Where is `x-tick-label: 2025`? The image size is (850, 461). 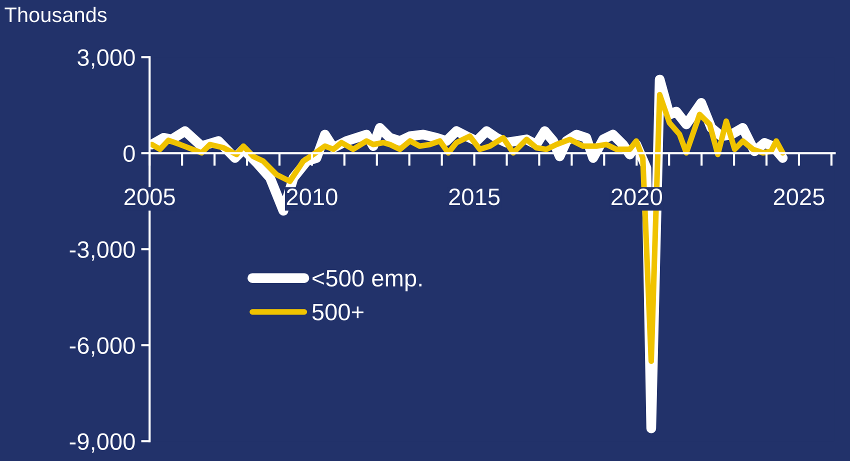
x-tick-label: 2025 is located at coordinates (799, 197).